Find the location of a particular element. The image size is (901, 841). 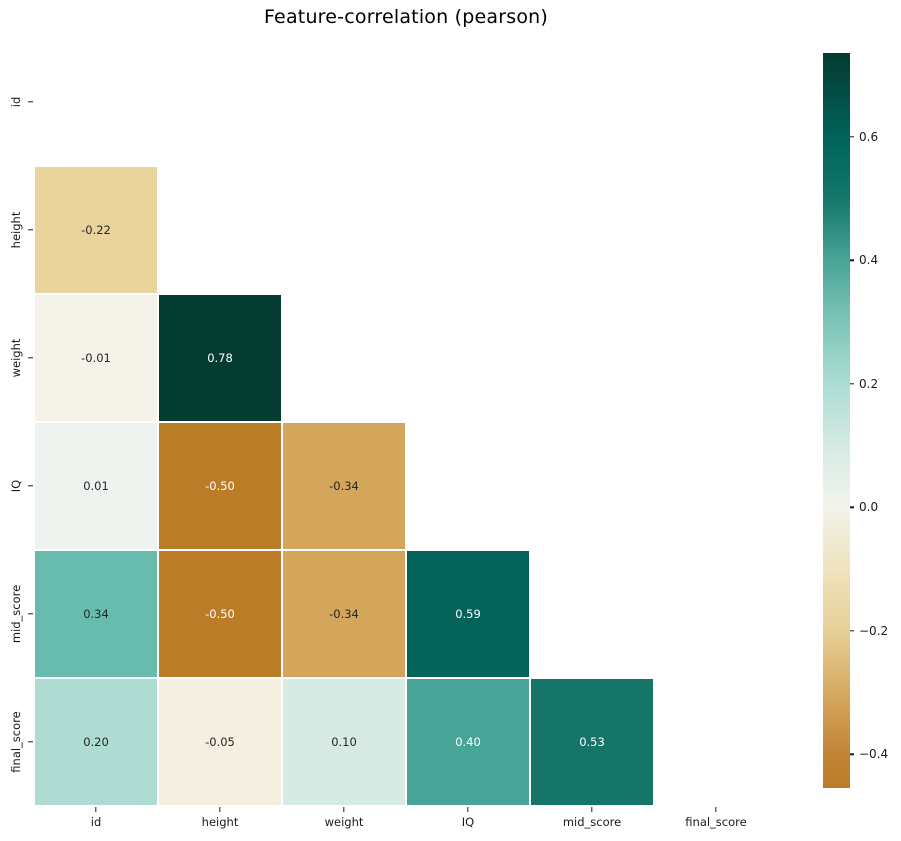

cell-midscore-id: 0.34 is located at coordinates (96, 614).